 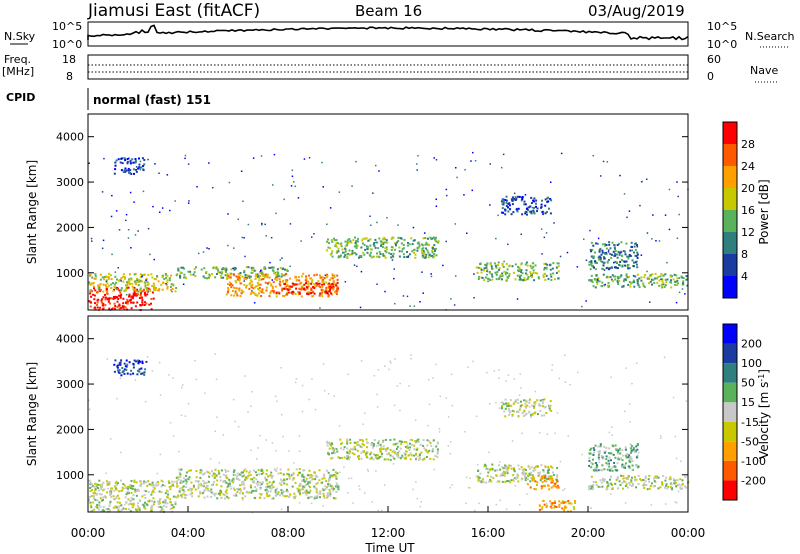 What do you see at coordinates (588, 533) in the screenshot?
I see `xtick-label-5: 20:00` at bounding box center [588, 533].